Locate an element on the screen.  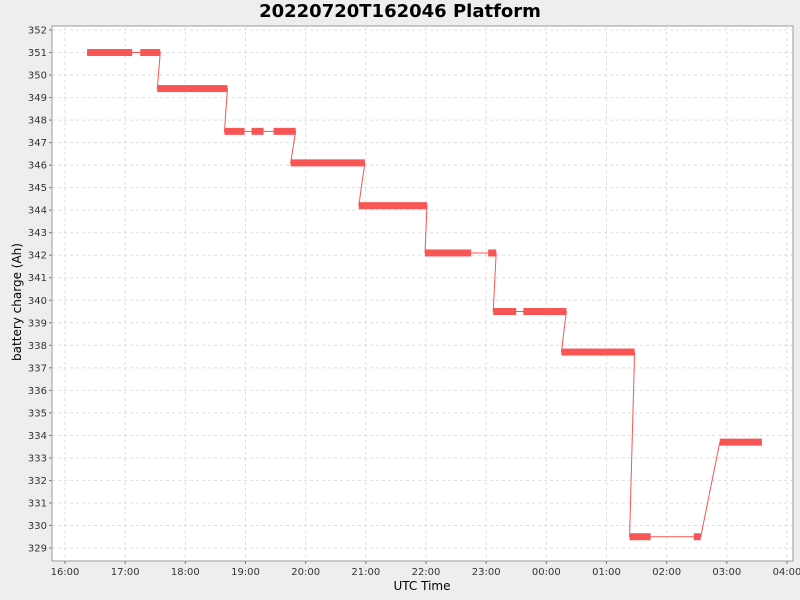
y-tick-label: 343 is located at coordinates (37, 233).